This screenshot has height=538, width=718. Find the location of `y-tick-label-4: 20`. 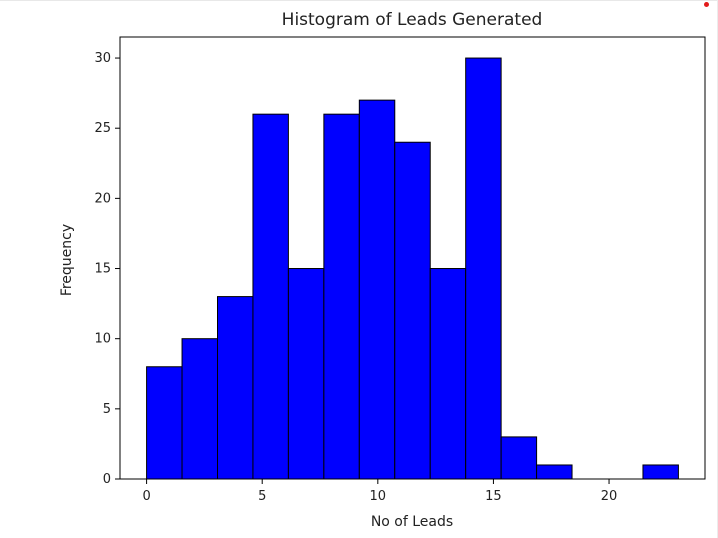

y-tick-label-4: 20 is located at coordinates (102, 198).